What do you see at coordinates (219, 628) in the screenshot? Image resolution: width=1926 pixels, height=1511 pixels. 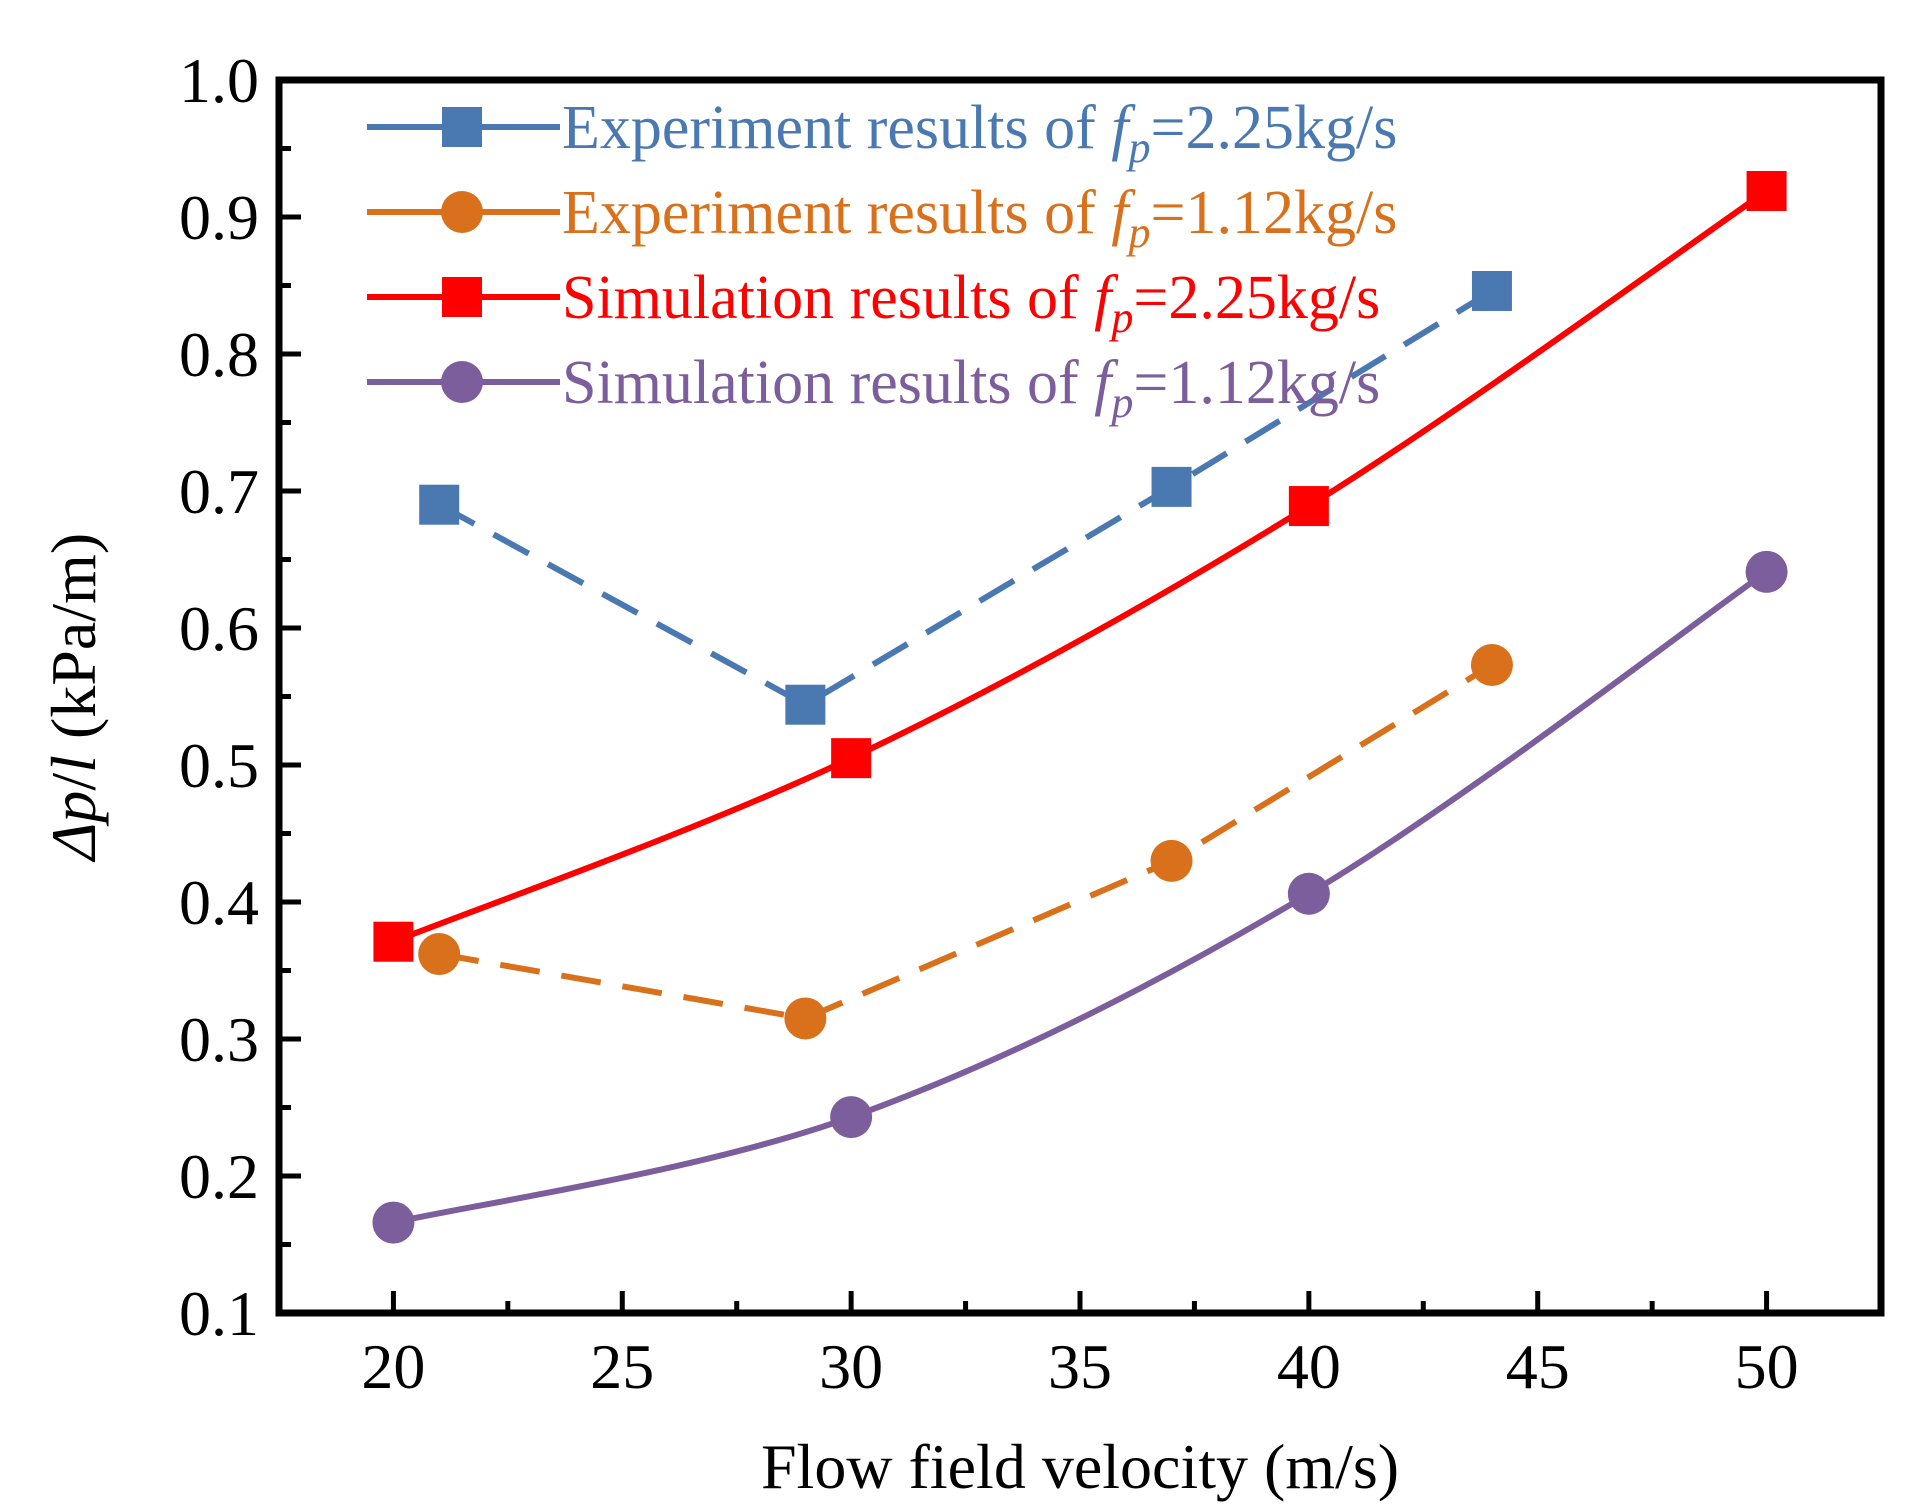 I see `y-tick-label: 0.6` at bounding box center [219, 628].